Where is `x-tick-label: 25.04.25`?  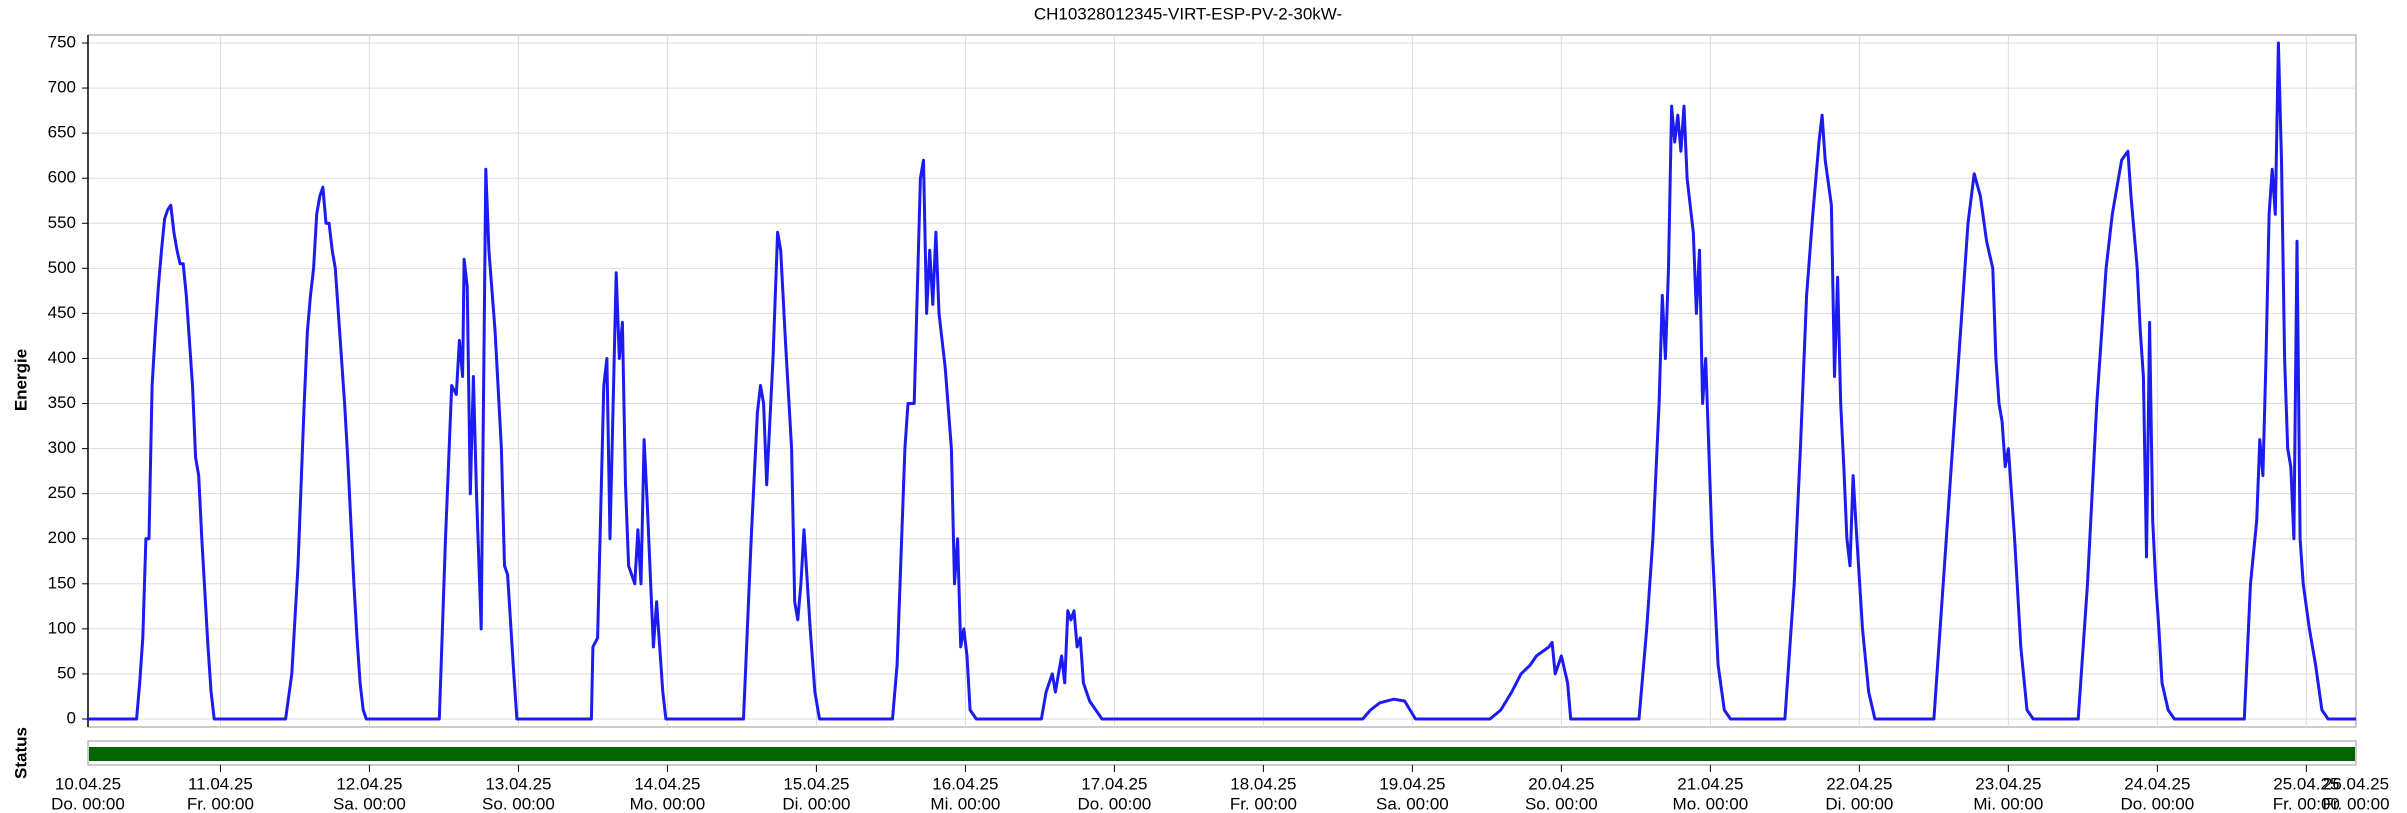
x-tick-label: 25.04.25 is located at coordinates (2306, 783).